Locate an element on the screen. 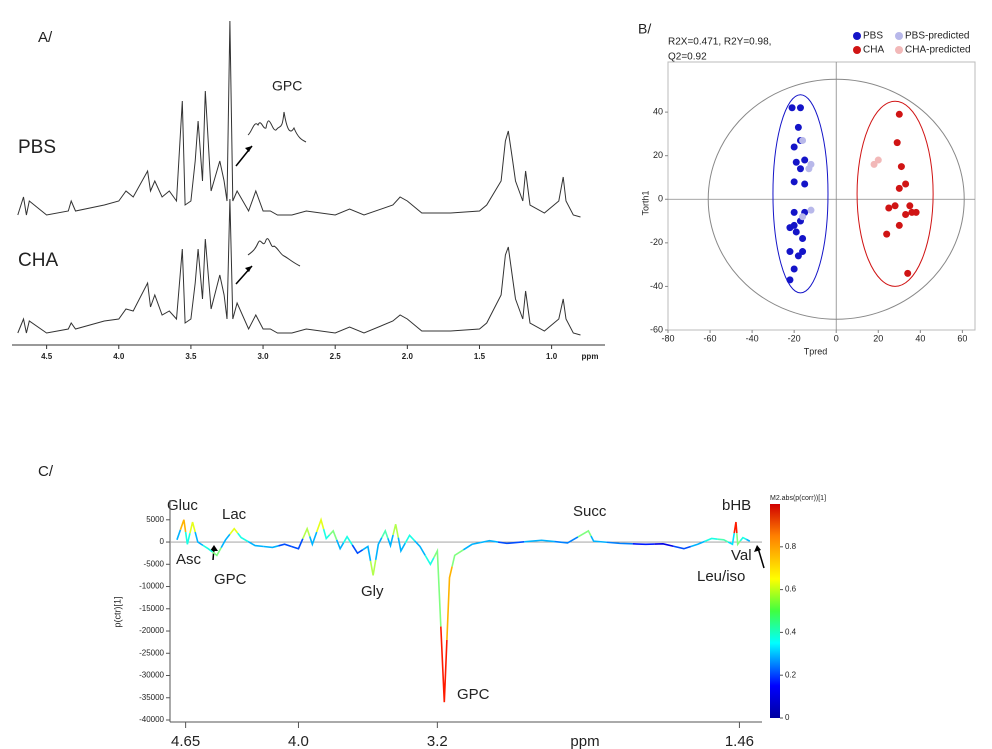 The height and width of the screenshot is (749, 992). annotation: Gly is located at coordinates (372, 591).